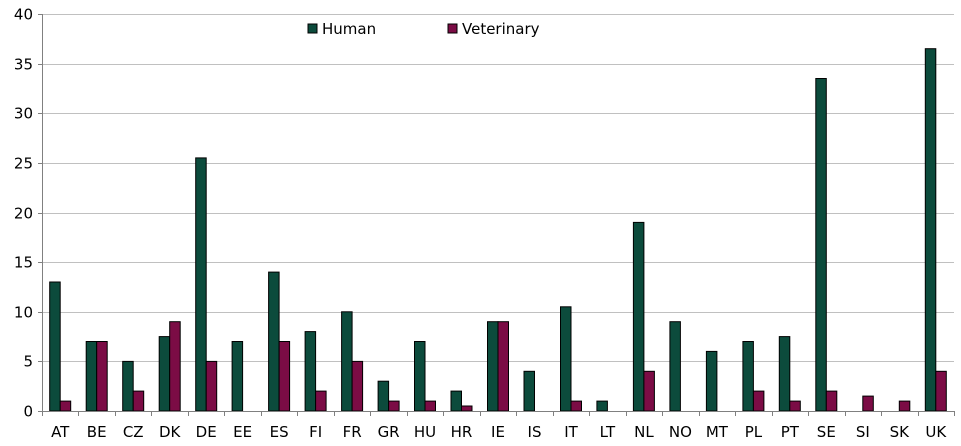  Describe the element at coordinates (717, 432) in the screenshot. I see `x-tick-label: MT` at that location.